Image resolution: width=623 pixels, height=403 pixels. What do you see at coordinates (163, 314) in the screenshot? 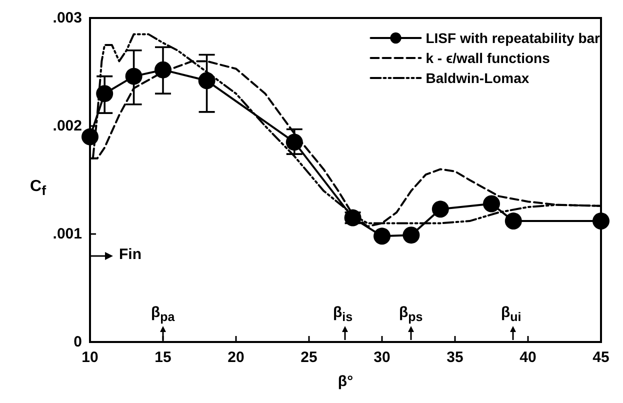
I see `annotation: β$_{pa}$` at bounding box center [163, 314].